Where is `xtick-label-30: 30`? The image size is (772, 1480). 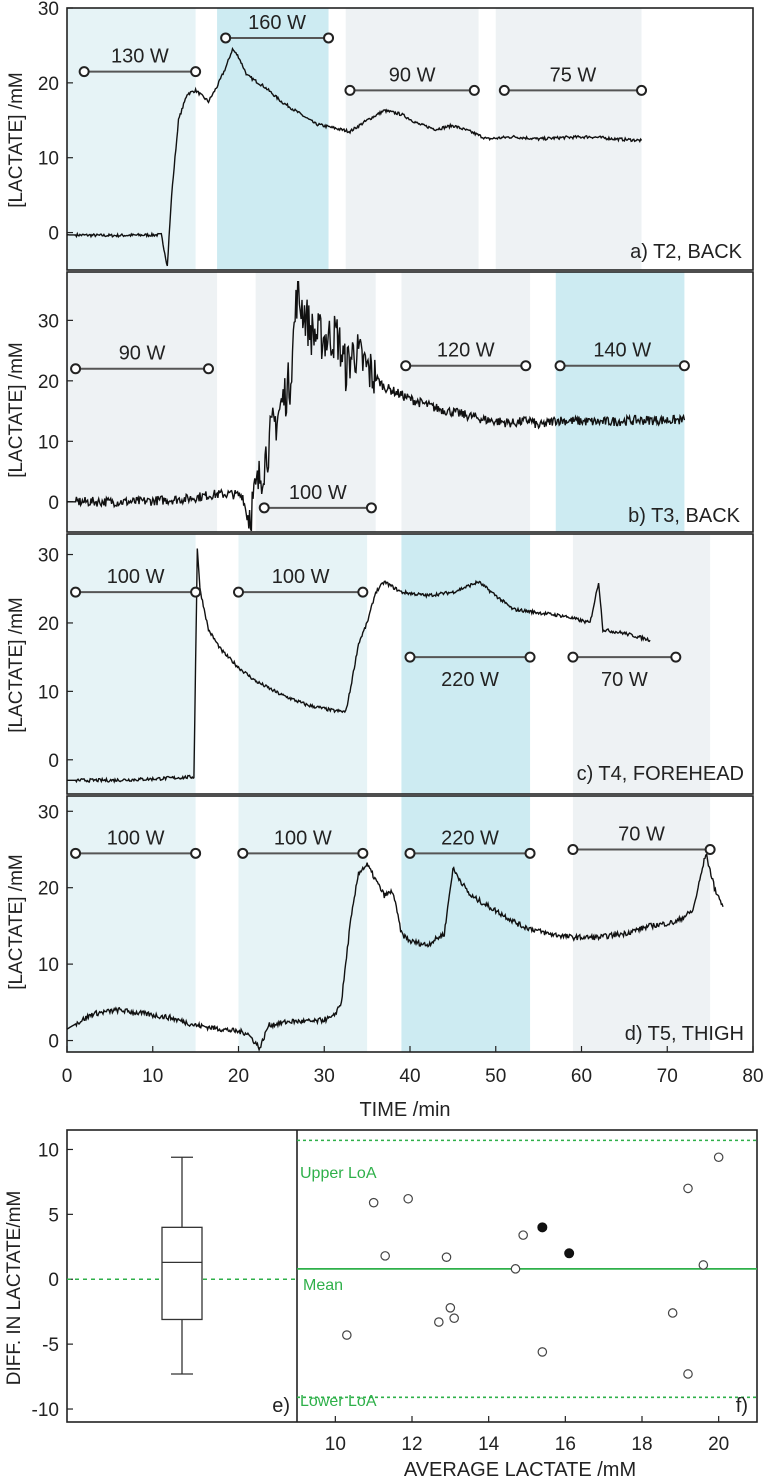
xtick-label-30: 30 is located at coordinates (324, 1076).